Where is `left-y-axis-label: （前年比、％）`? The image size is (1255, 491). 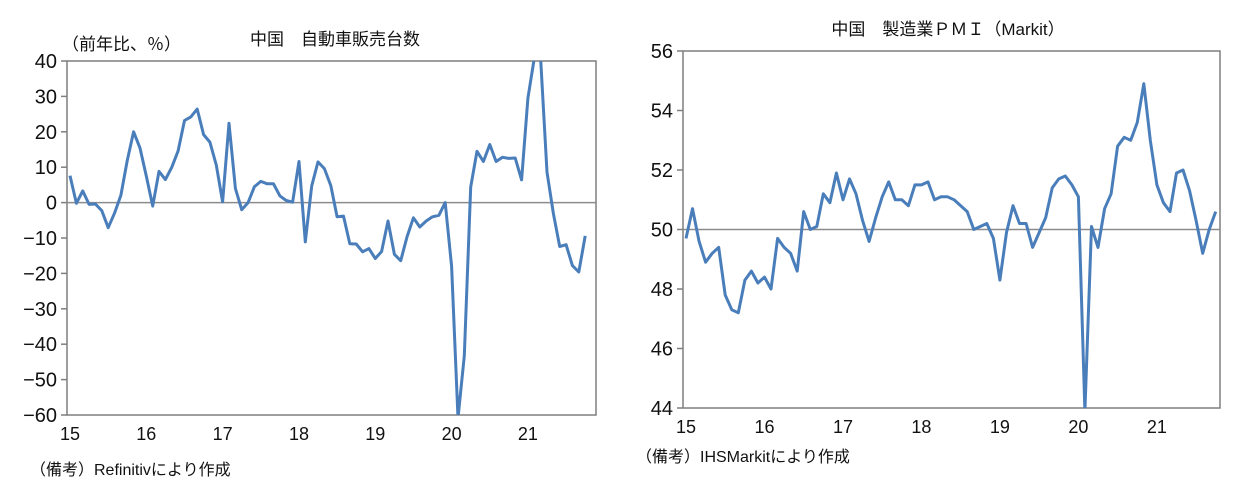 left-y-axis-label: （前年比、％） is located at coordinates (121, 44).